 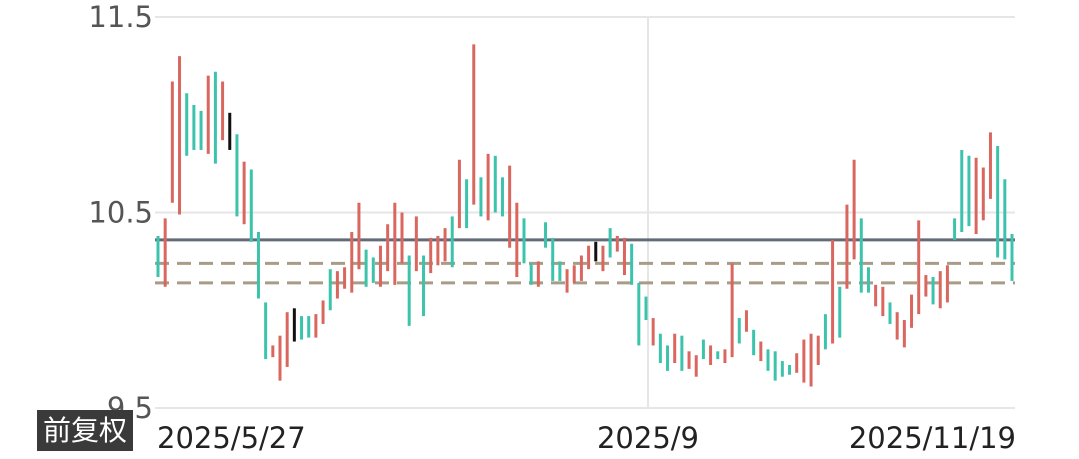 I want to click on y-tick-label: 11.5, so click(x=120, y=17).